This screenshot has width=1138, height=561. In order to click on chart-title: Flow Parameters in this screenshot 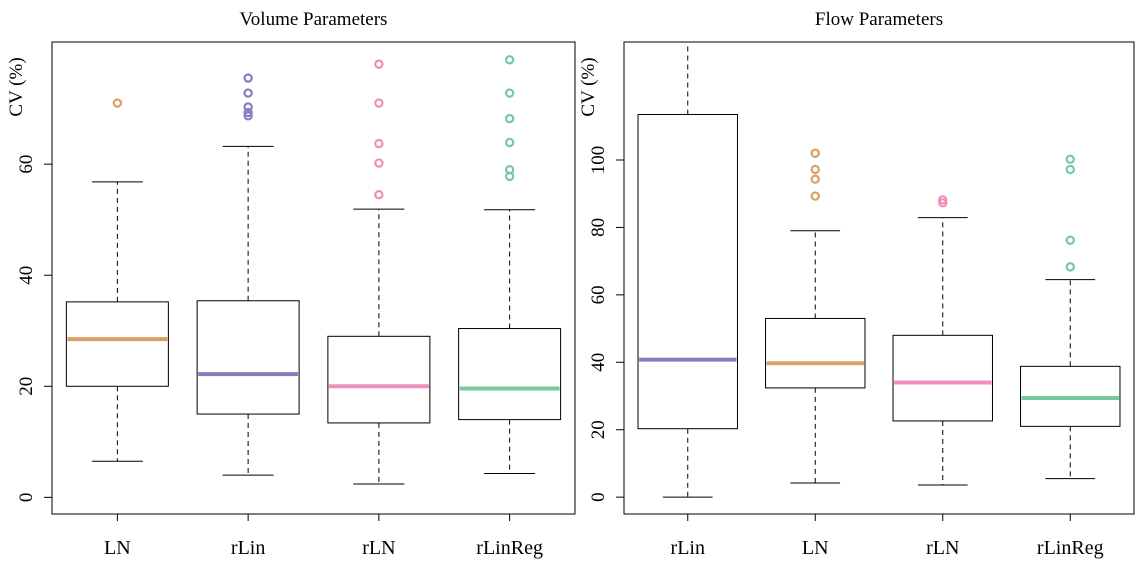, I will do `click(879, 19)`.